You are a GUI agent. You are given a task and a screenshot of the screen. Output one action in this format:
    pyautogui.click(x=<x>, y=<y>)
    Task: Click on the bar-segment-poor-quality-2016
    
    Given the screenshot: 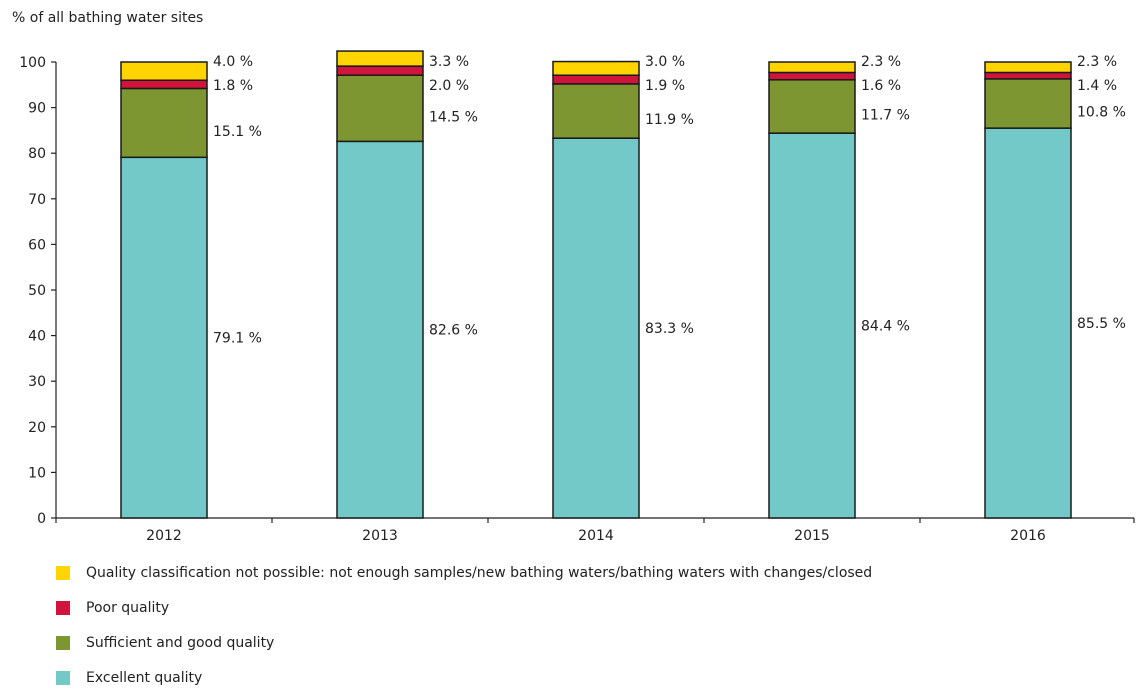 What is the action you would take?
    pyautogui.click(x=1028, y=75)
    